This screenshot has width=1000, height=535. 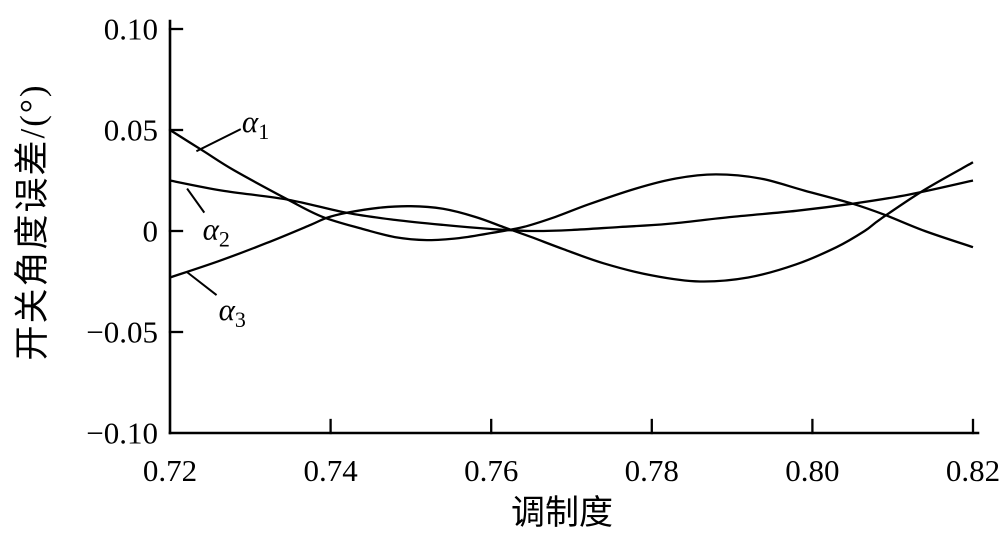 I want to click on x-axis-title: 调制度, so click(x=562, y=513).